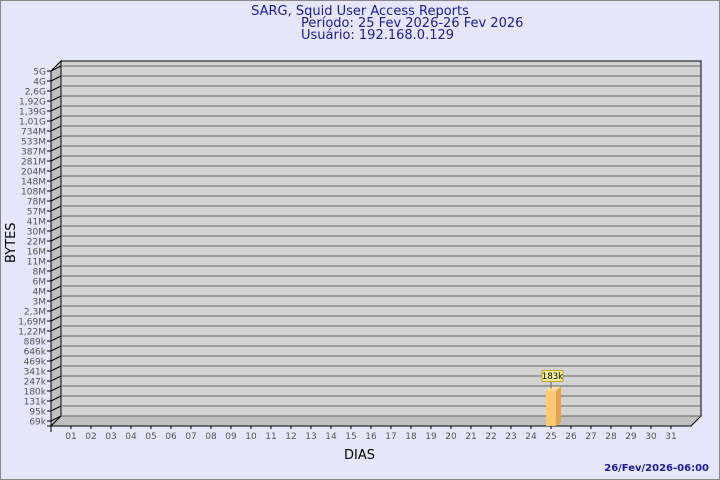  I want to click on y-tick-label: 22M, so click(36, 243).